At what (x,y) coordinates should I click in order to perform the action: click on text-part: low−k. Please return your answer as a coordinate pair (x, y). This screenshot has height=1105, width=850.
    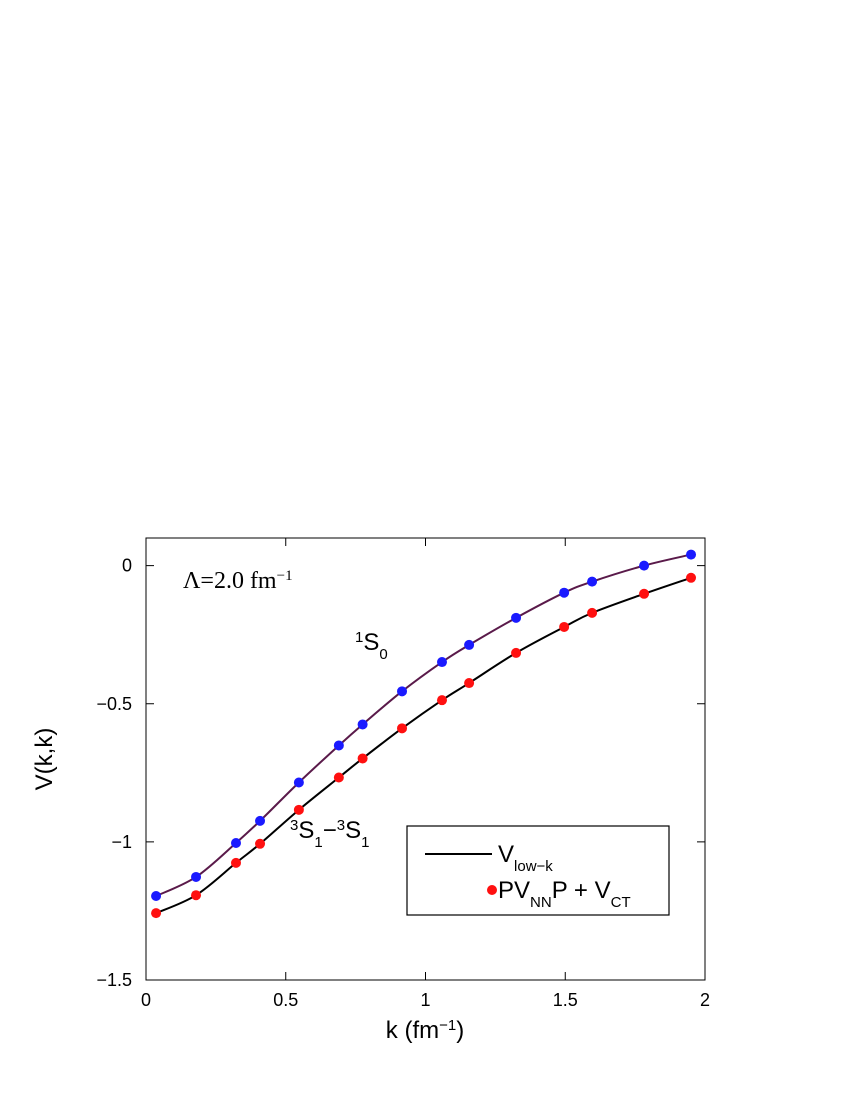
    Looking at the image, I should click on (533, 866).